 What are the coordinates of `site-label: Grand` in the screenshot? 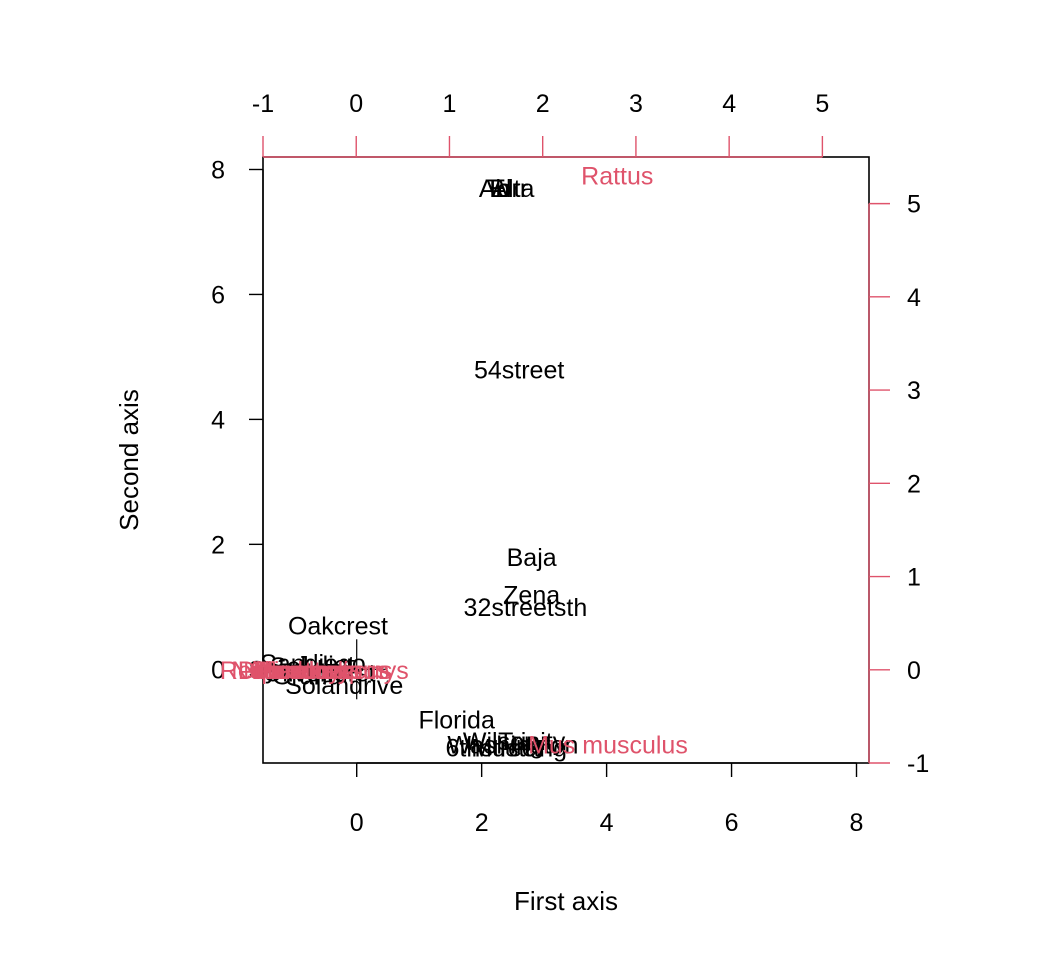 It's located at (306, 677).